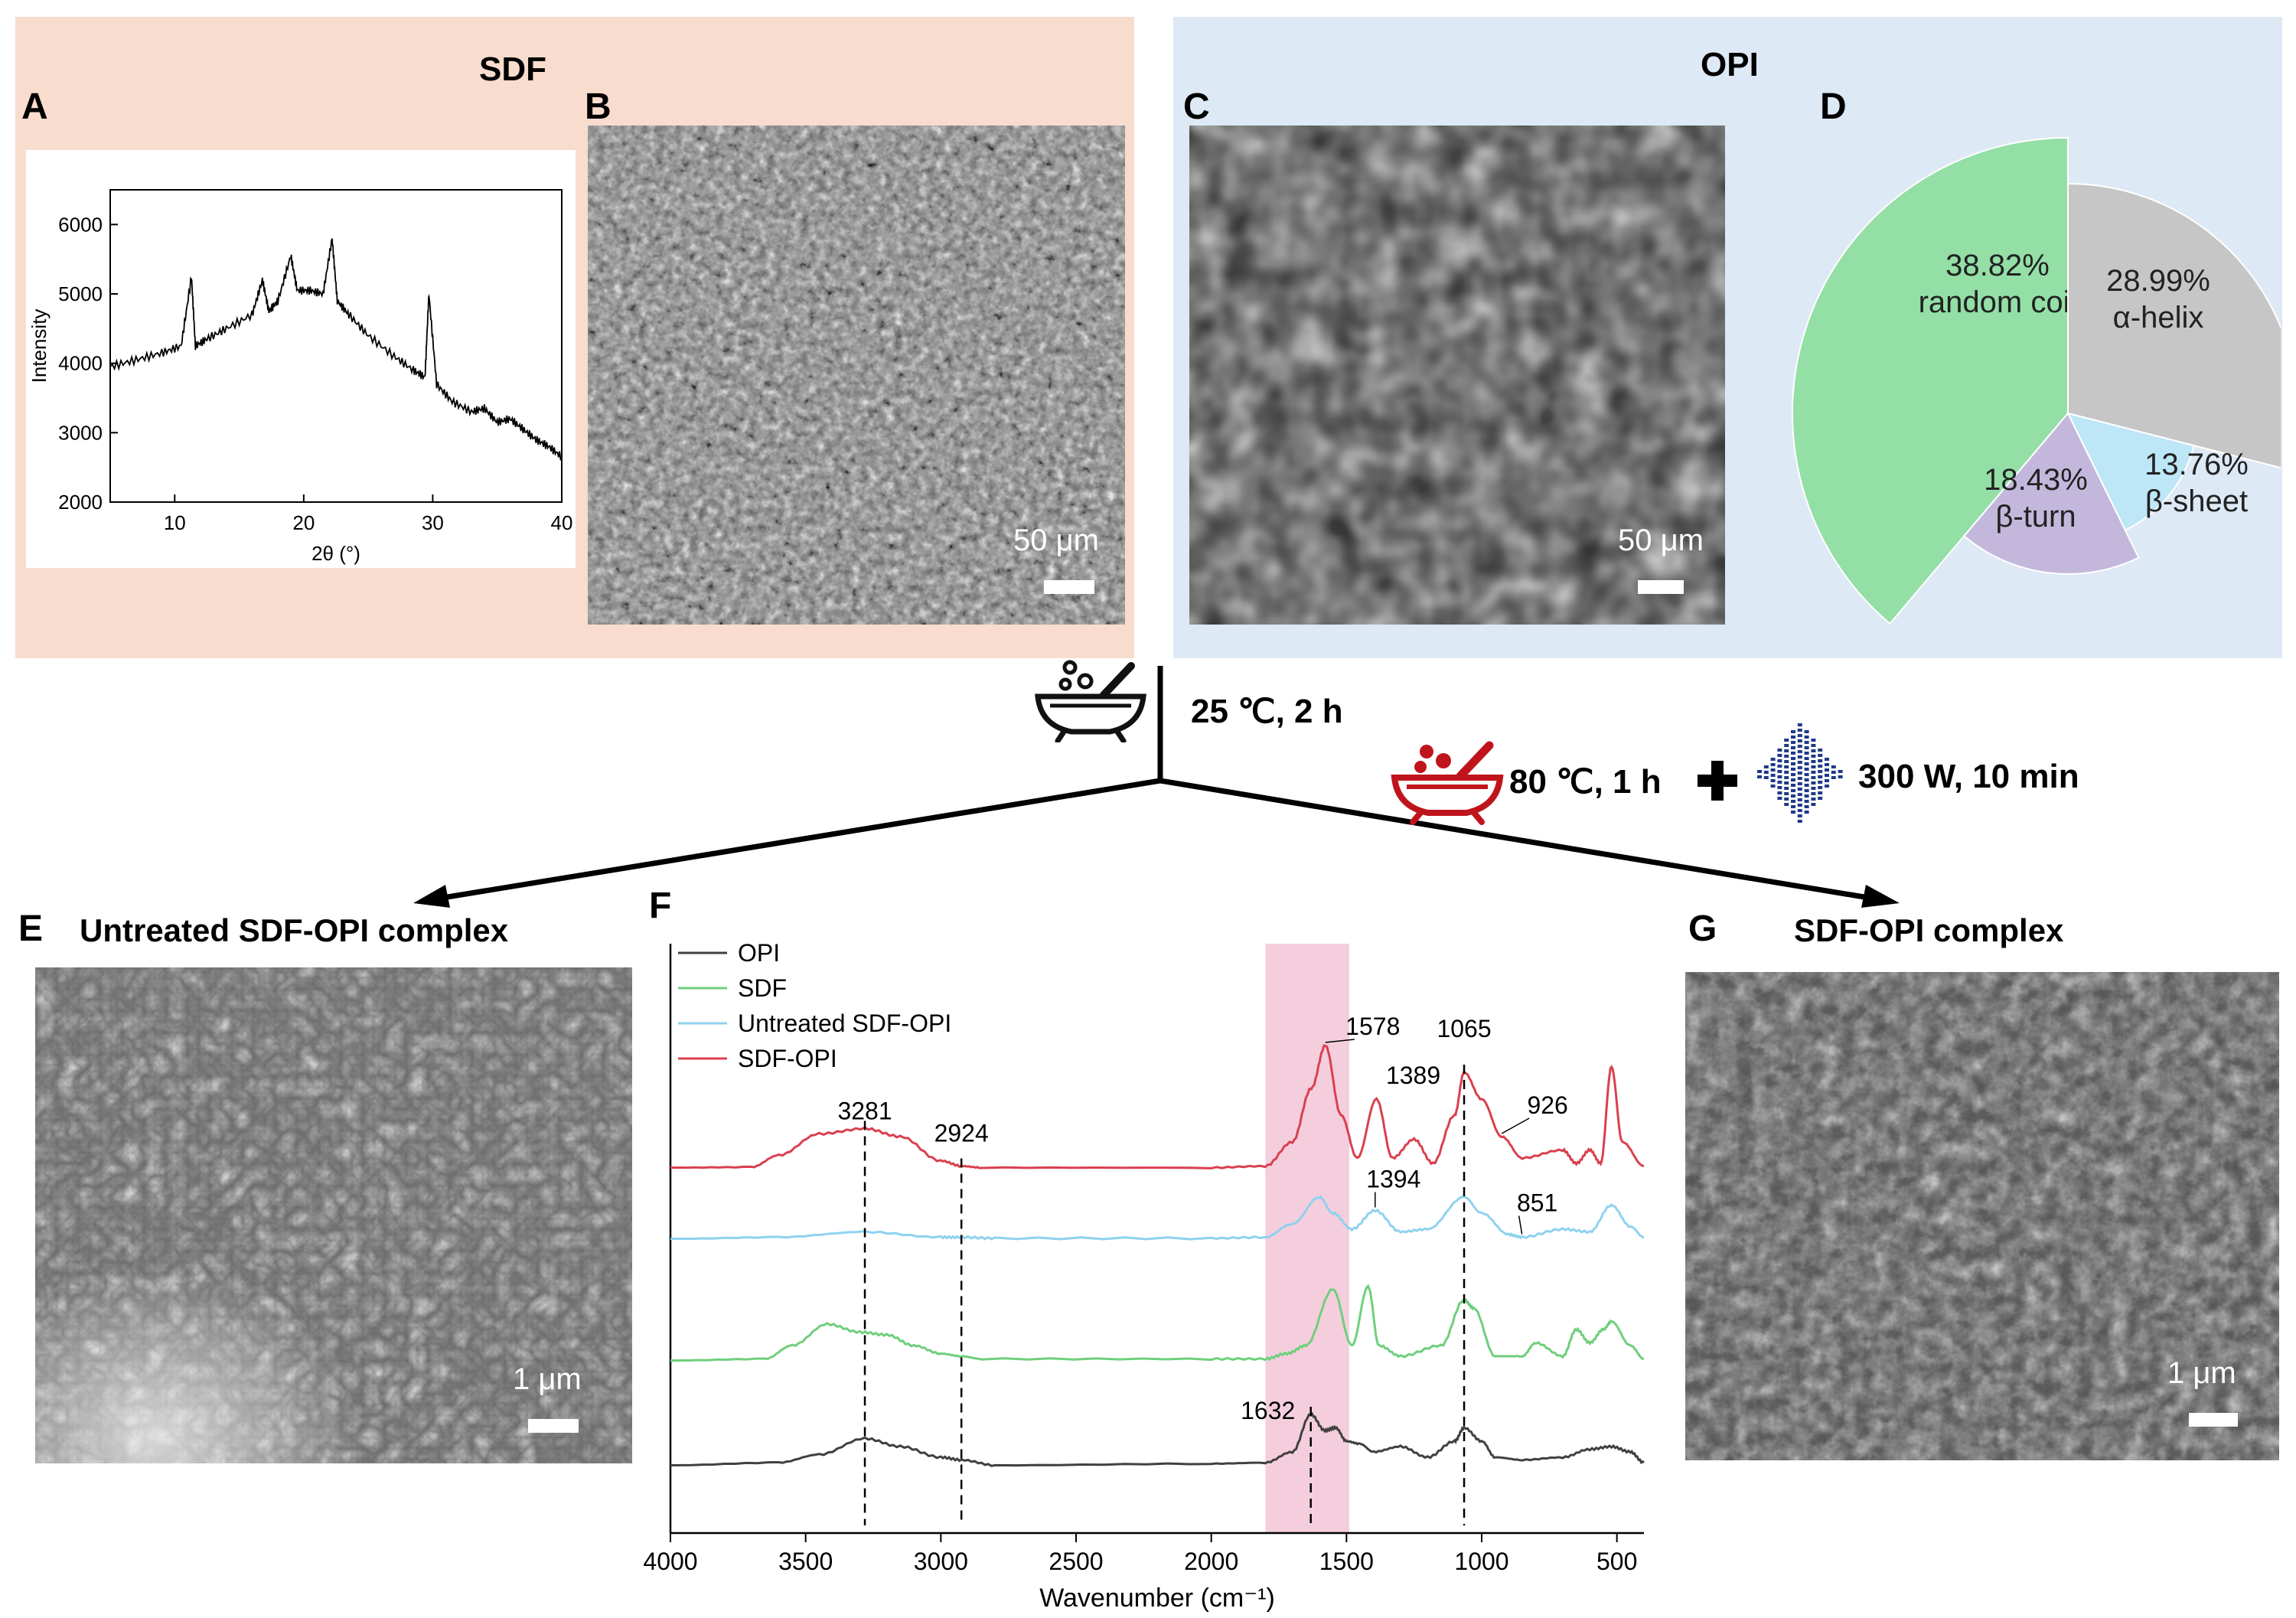  What do you see at coordinates (1457, 375) in the screenshot?
I see `sem-image-opi: 50 μm` at bounding box center [1457, 375].